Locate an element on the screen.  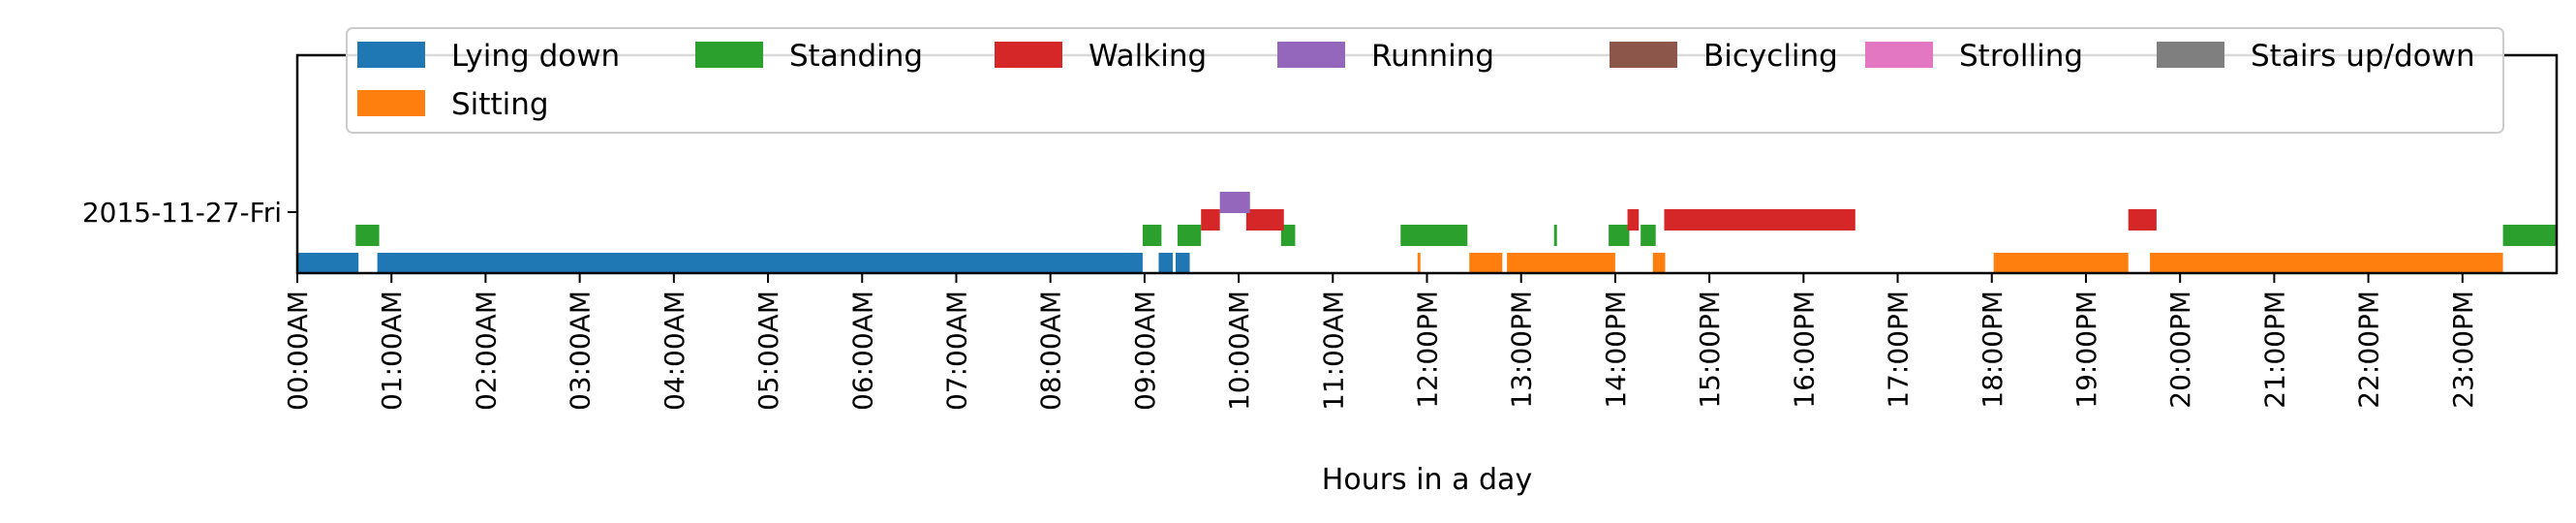
x-tick-label: 14:00PM is located at coordinates (1616, 350).